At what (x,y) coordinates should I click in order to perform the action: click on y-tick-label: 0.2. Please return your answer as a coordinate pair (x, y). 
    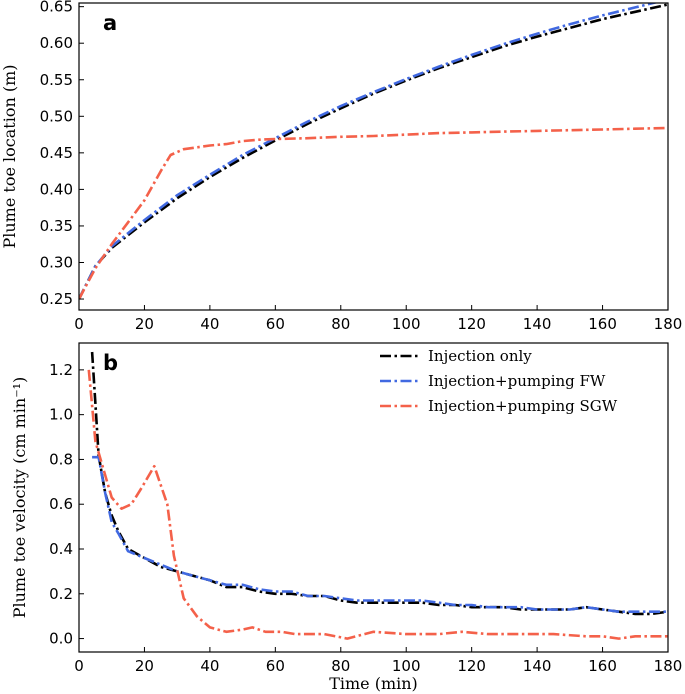
    Looking at the image, I should click on (61, 594).